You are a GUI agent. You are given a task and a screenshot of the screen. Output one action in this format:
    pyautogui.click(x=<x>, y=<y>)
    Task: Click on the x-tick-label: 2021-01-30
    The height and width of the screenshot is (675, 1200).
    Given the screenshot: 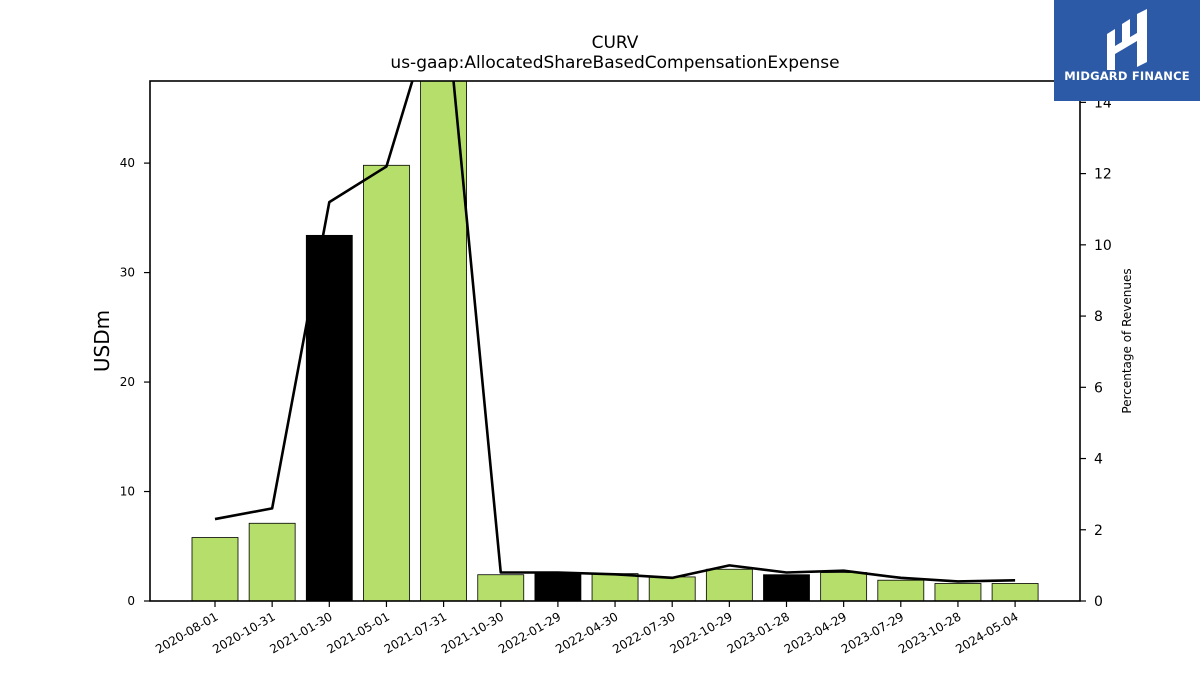 What is the action you would take?
    pyautogui.click(x=300, y=632)
    